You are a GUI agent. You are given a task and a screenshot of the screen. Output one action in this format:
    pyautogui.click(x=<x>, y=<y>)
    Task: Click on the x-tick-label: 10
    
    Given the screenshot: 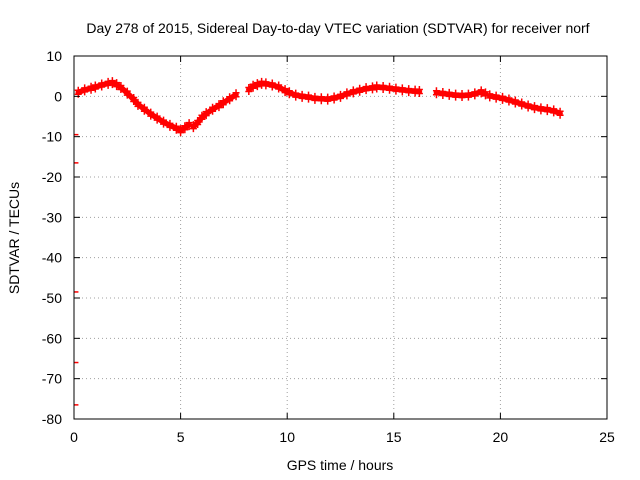 What is the action you would take?
    pyautogui.click(x=287, y=437)
    